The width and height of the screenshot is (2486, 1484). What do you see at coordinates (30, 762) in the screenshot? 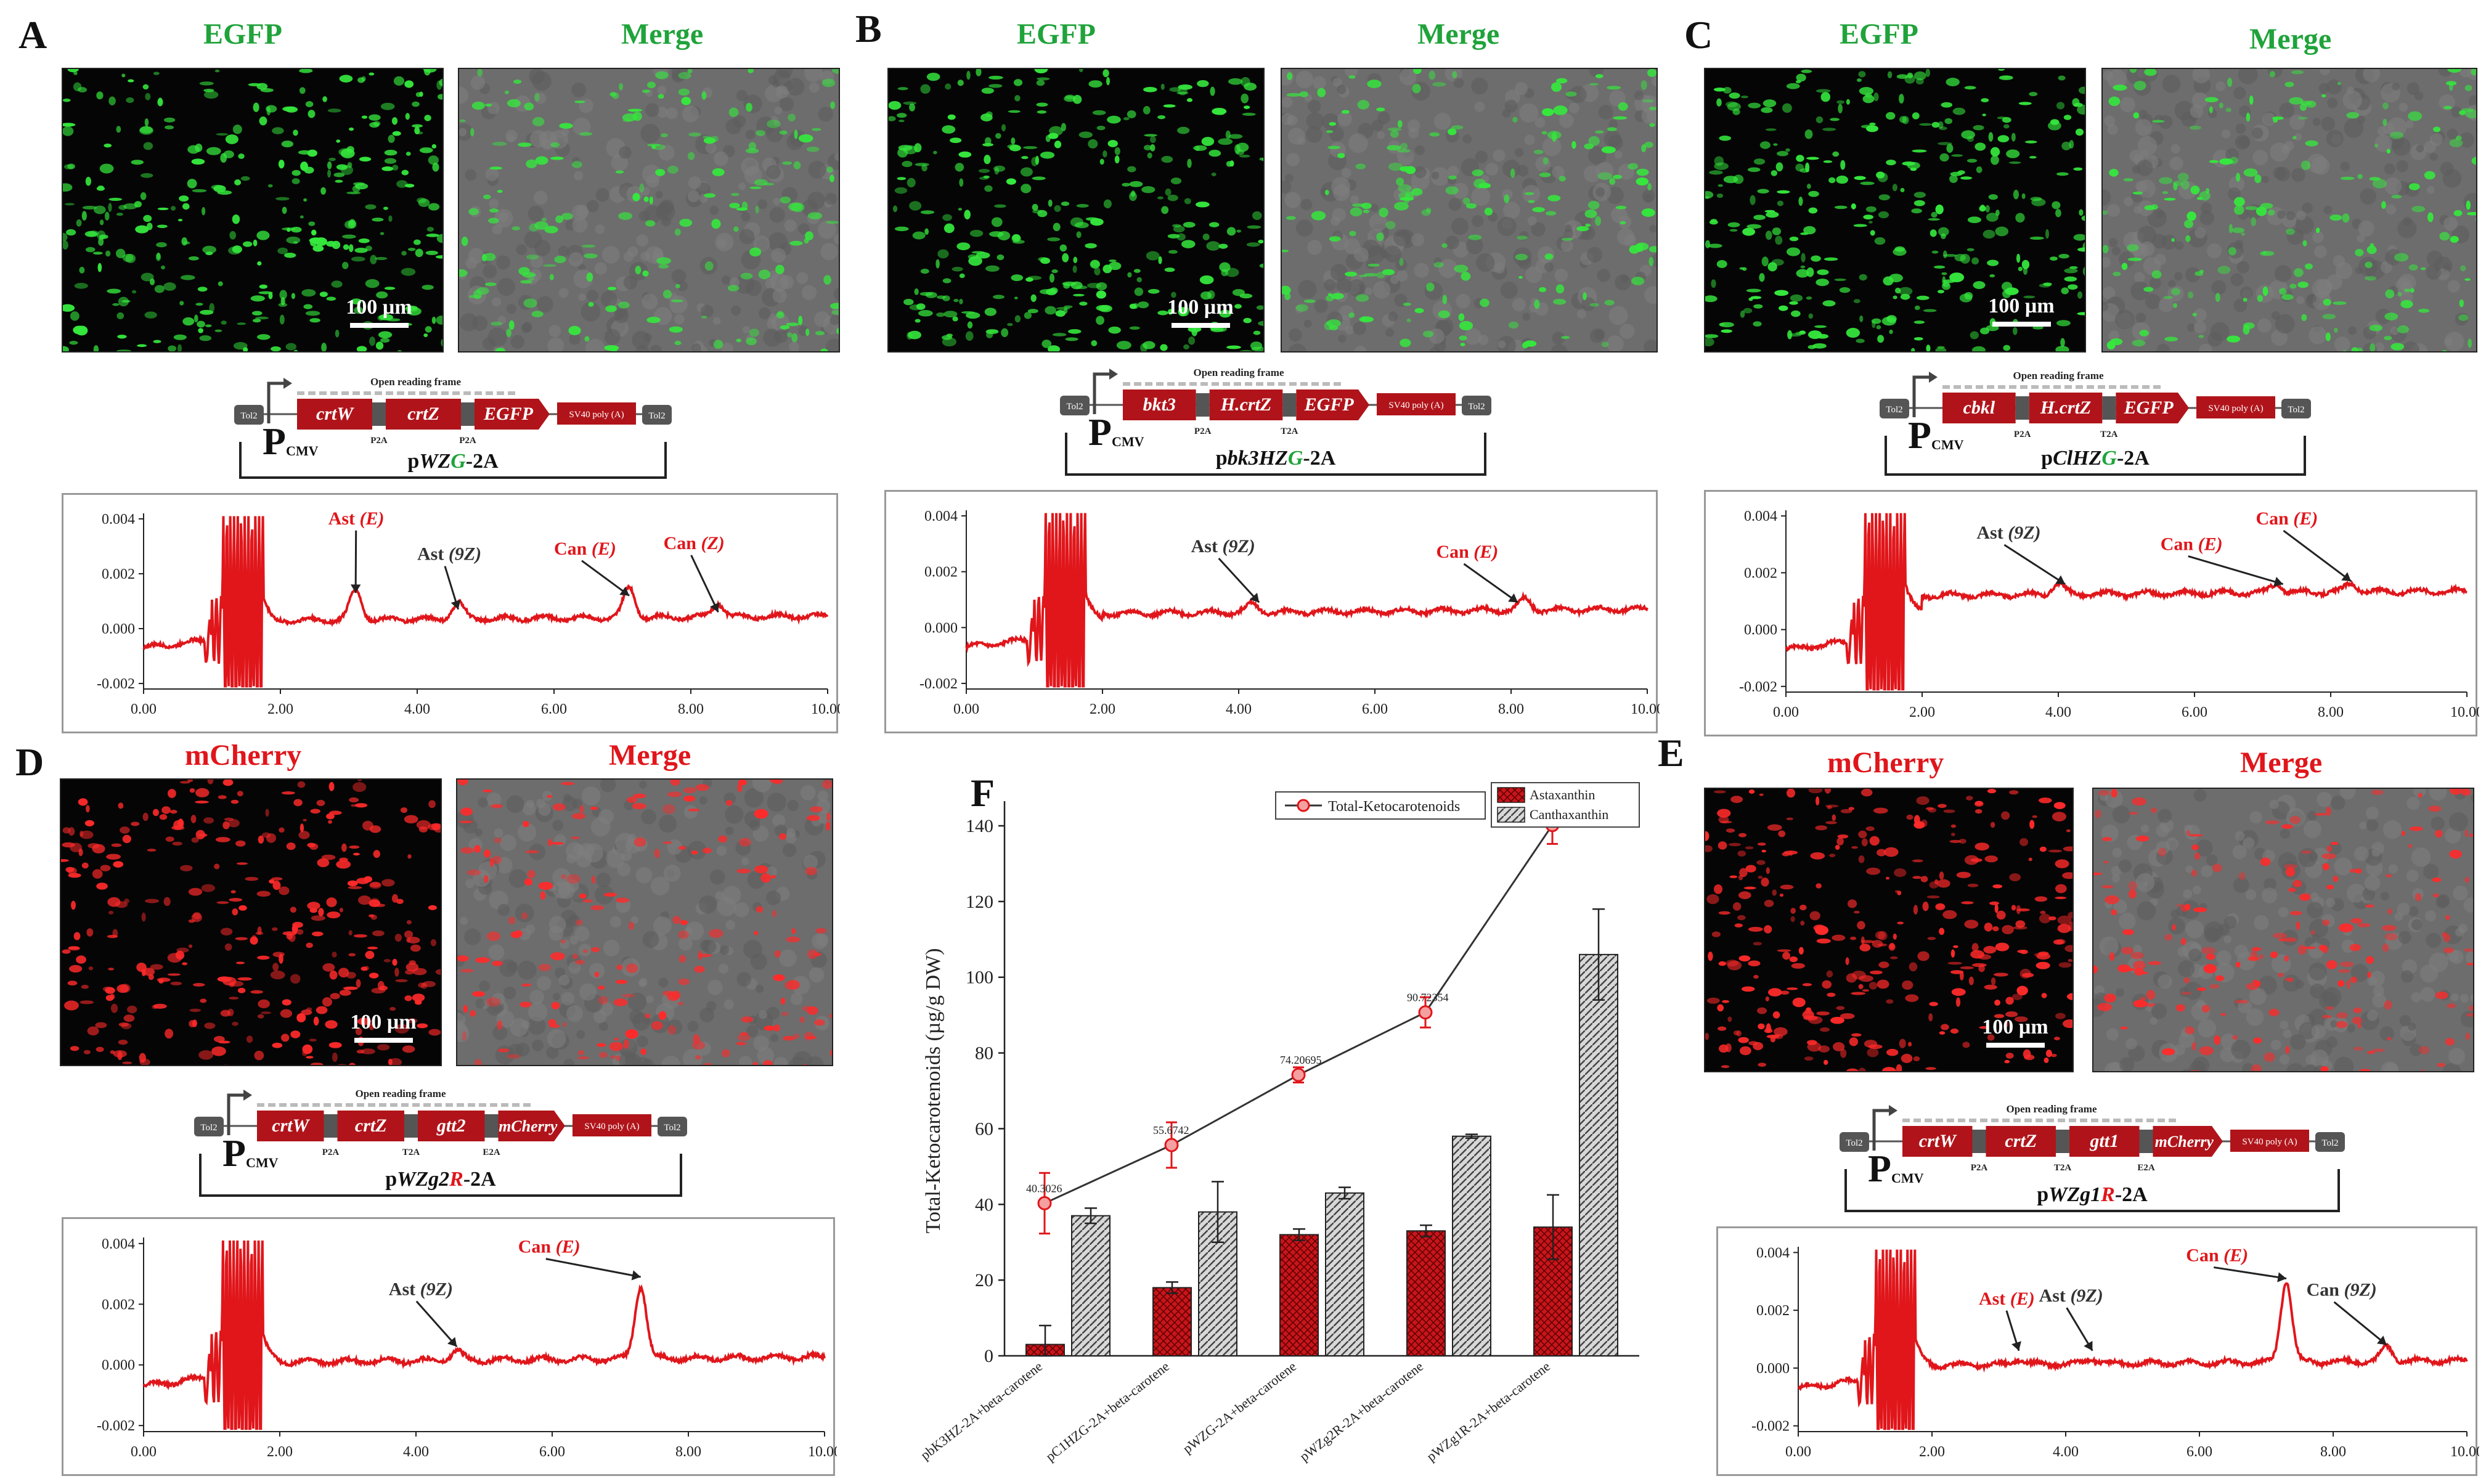
I see `panel-letter-d: D` at bounding box center [30, 762].